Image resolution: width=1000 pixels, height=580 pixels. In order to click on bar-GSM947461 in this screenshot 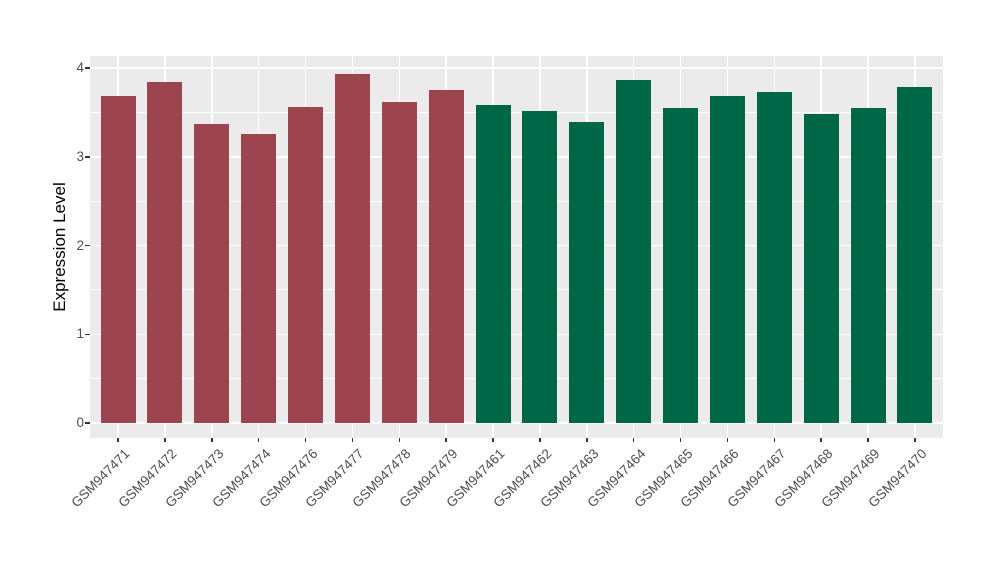, I will do `click(493, 264)`.